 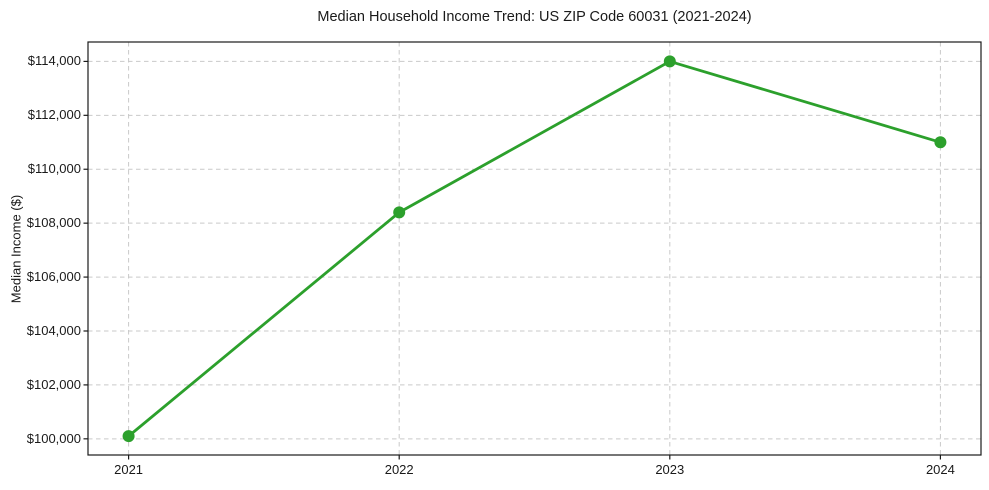 I want to click on y-axis-title-wrap: Median Income ($), so click(x=16, y=248).